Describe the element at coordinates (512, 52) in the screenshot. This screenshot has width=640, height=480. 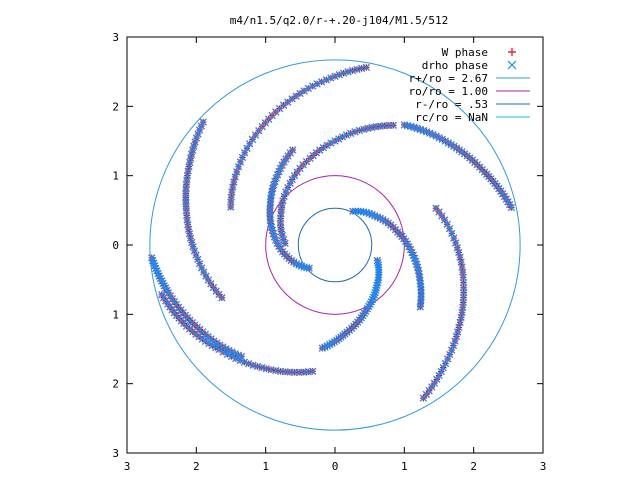
I see `legend-plus-swatch` at that location.